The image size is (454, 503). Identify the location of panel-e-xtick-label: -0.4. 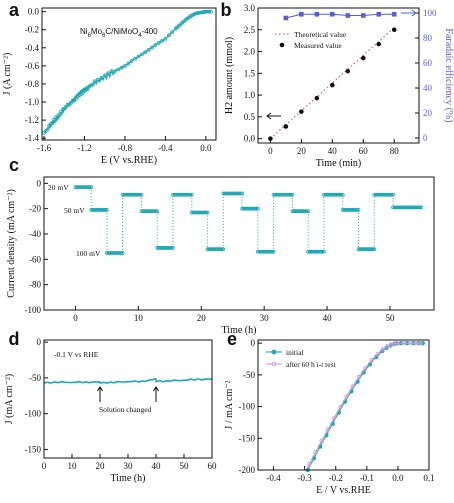
(273, 478).